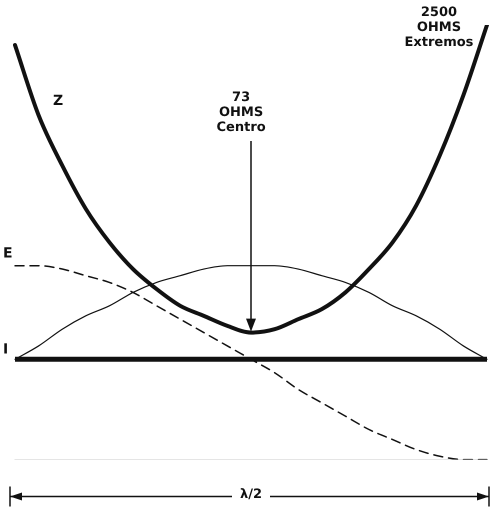 The width and height of the screenshot is (494, 528). Describe the element at coordinates (241, 112) in the screenshot. I see `annotation: 73 OHMS Centro` at that location.